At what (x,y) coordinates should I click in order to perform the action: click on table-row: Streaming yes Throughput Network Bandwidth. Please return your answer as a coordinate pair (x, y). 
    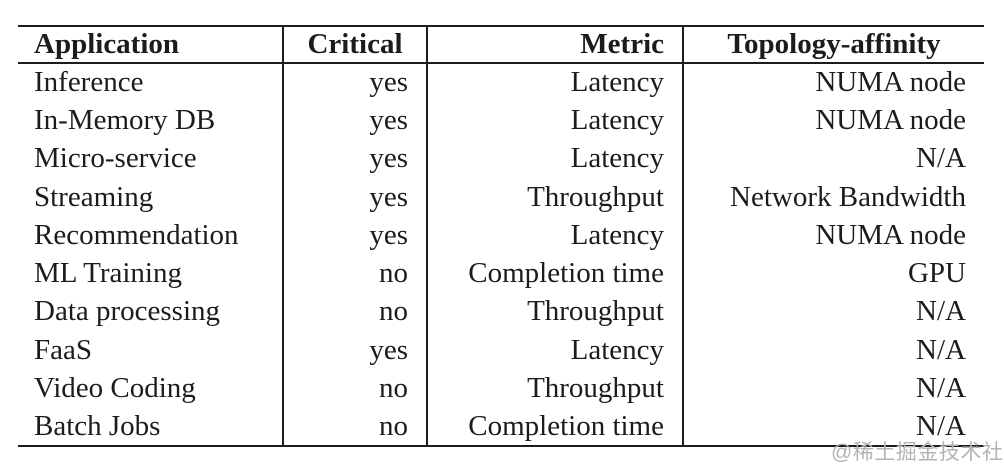
    Looking at the image, I should click on (501, 197).